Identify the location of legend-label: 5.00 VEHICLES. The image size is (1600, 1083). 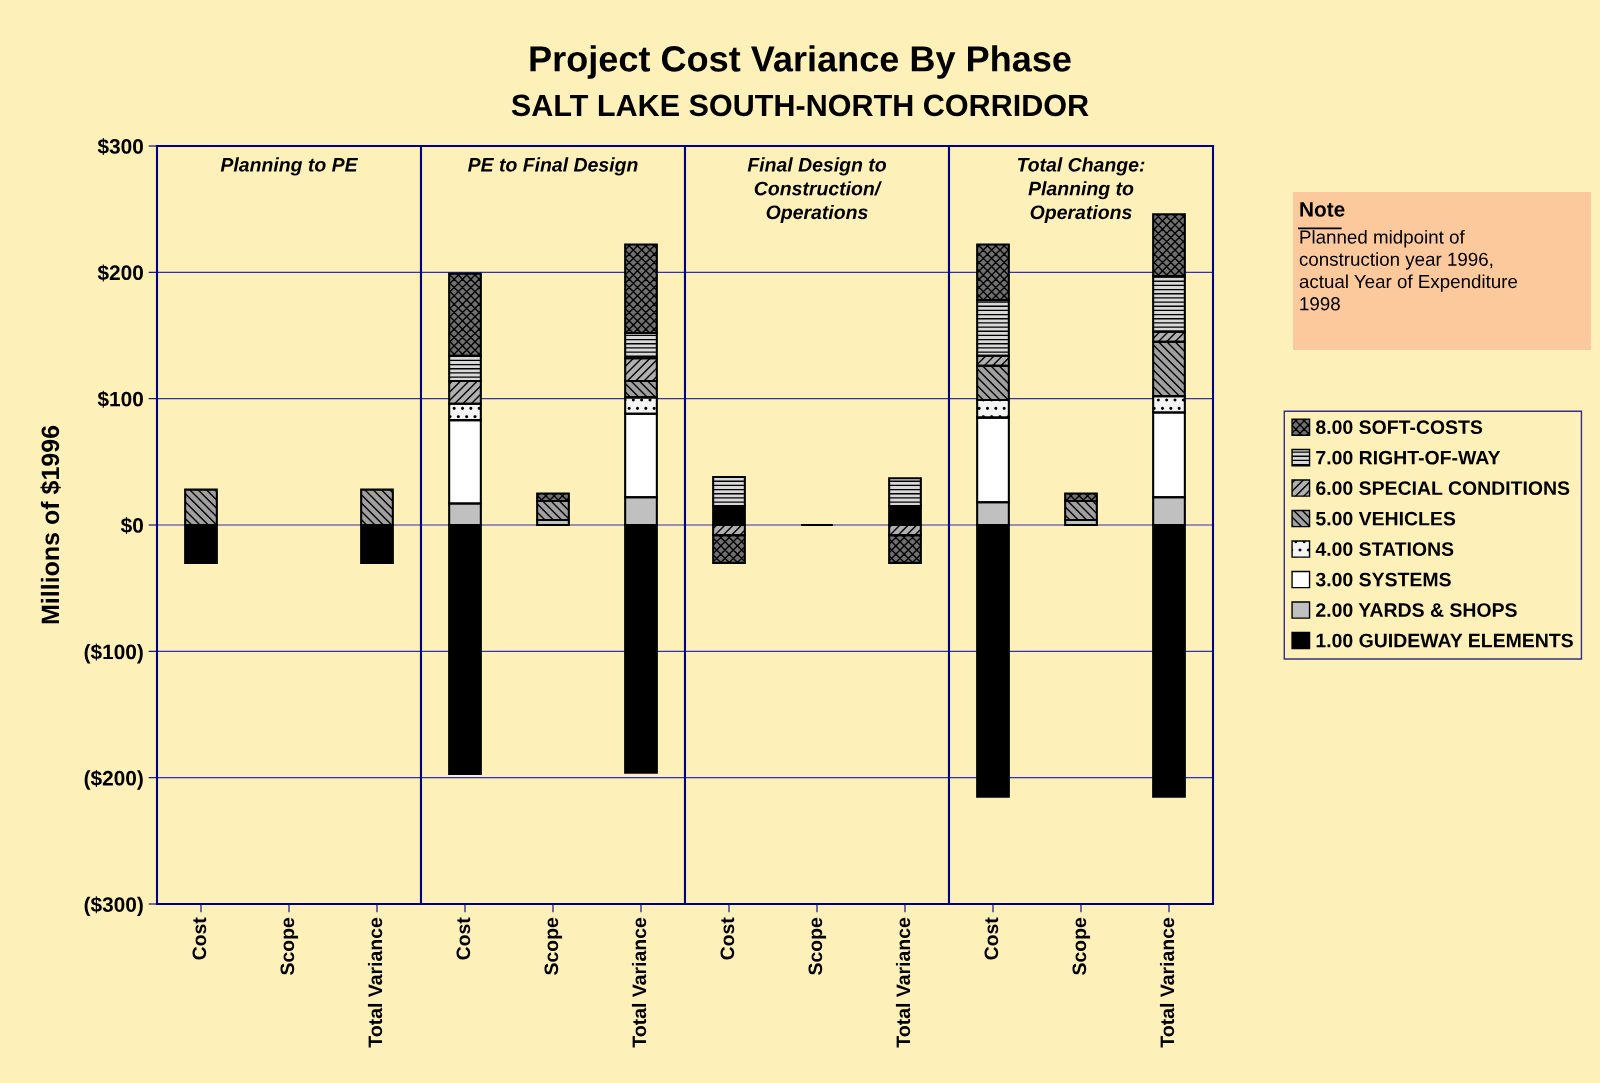
(1385, 518).